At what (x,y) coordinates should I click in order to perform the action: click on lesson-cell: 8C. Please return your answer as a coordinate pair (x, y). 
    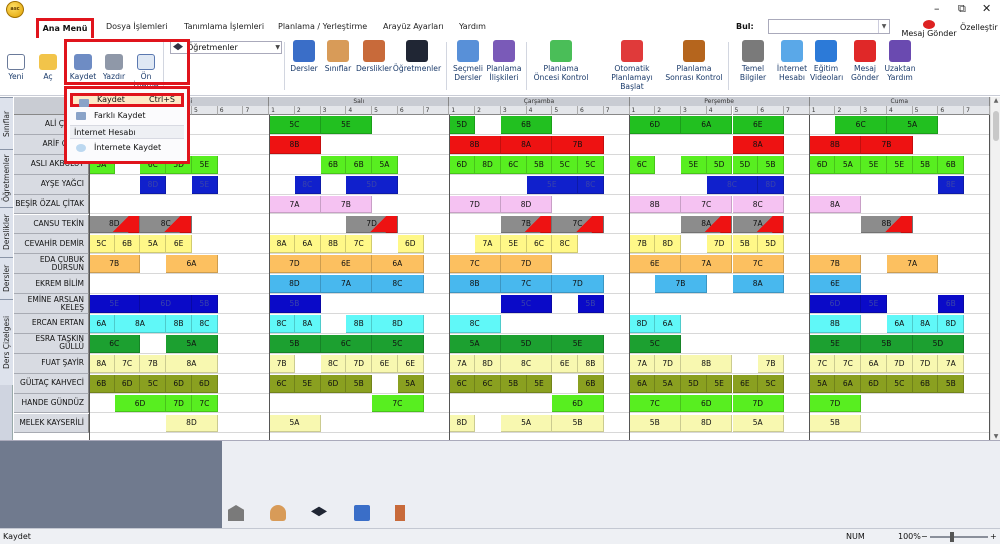
    Looking at the image, I should click on (307, 184).